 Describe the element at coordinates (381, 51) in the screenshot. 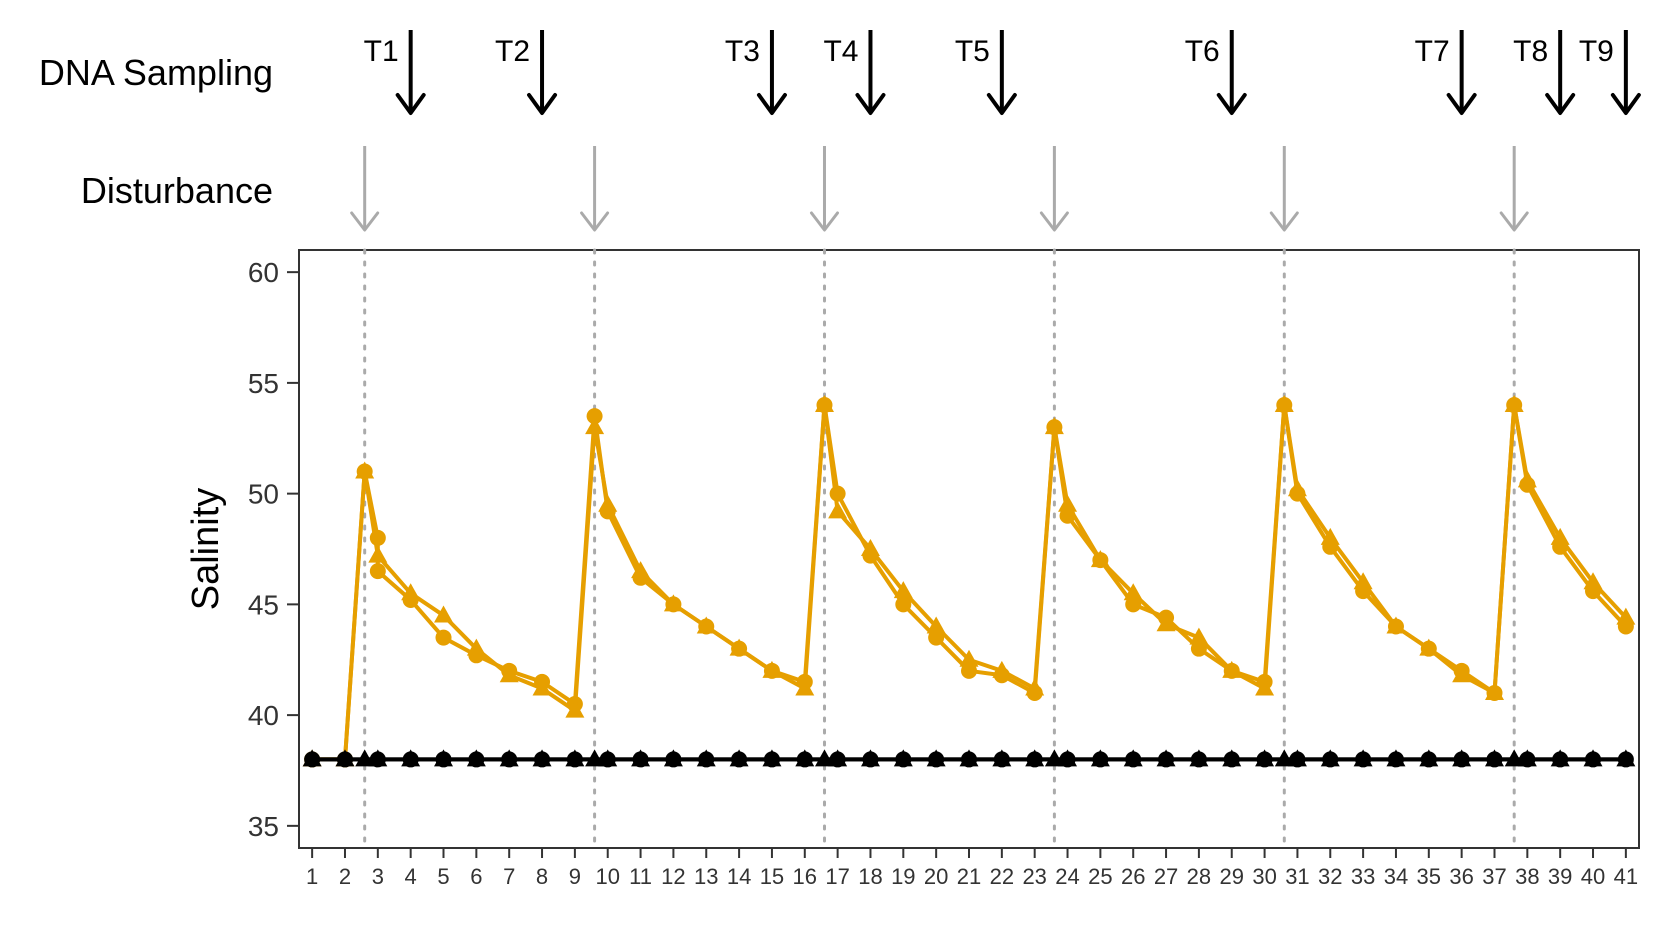

I see `sampling-label-t1: T1` at that location.